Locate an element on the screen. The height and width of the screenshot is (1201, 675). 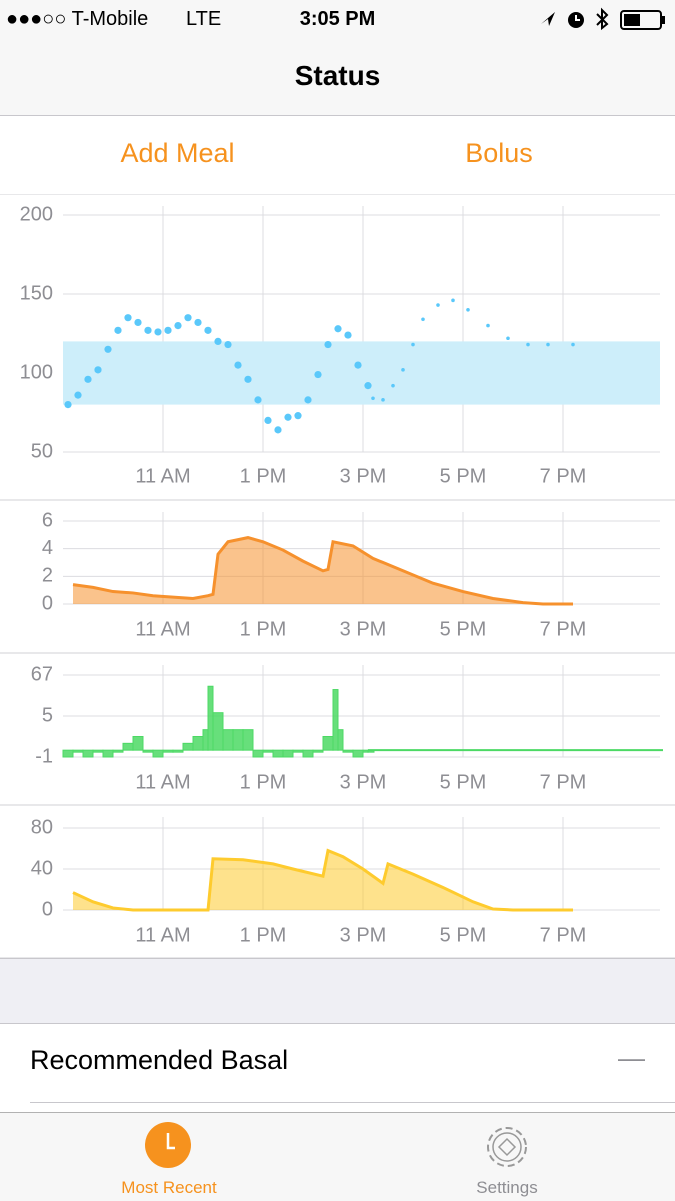
y-tick-label: 100 is located at coordinates (36, 372).